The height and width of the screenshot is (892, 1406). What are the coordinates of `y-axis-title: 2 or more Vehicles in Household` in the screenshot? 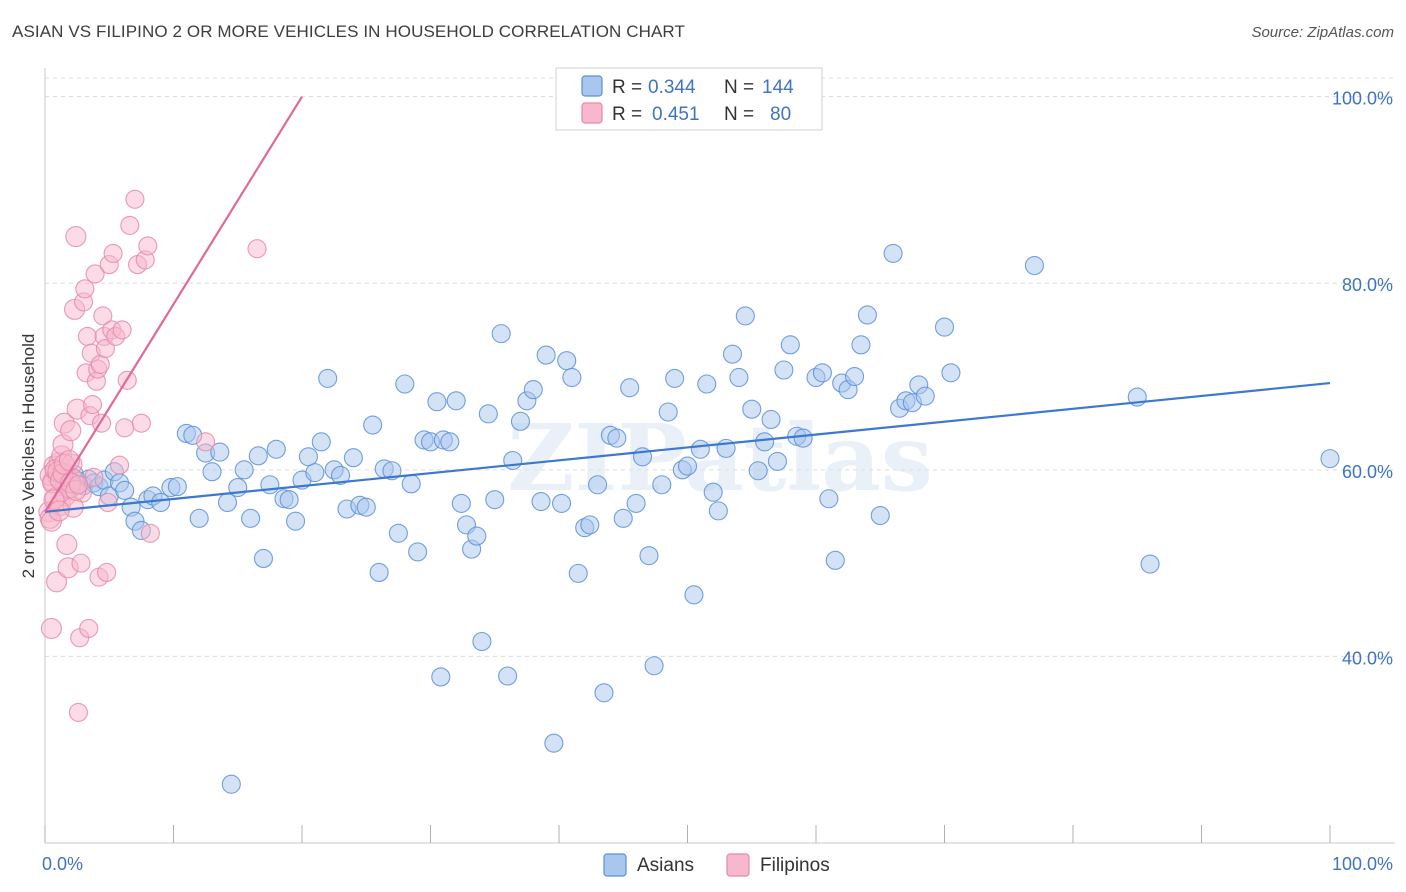 It's located at (28, 456).